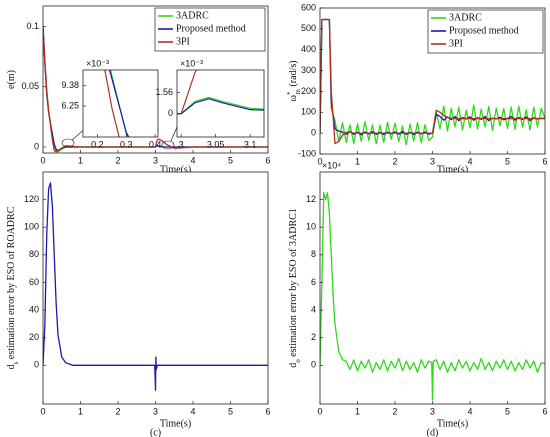  What do you see at coordinates (331, 165) in the screenshot?
I see `y-multiplier: ×10⁴` at bounding box center [331, 165].